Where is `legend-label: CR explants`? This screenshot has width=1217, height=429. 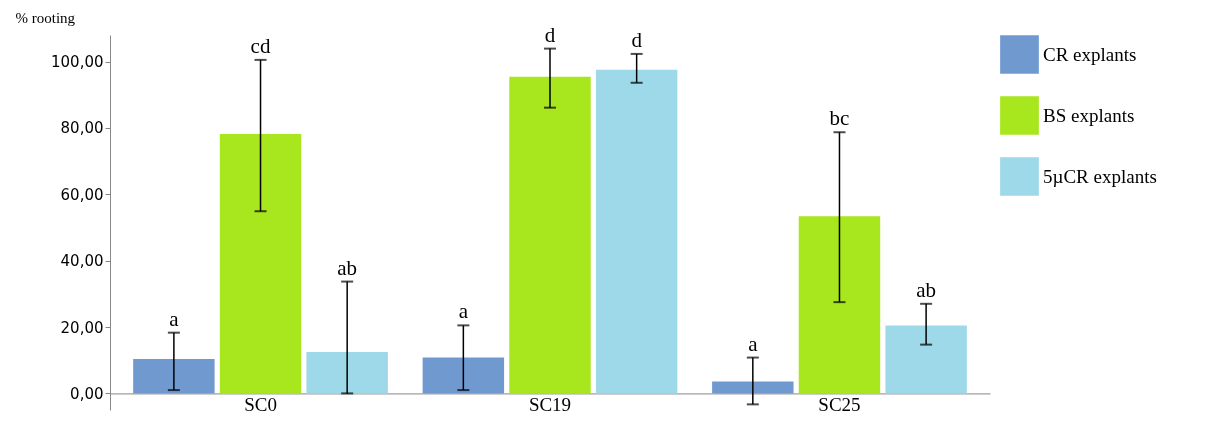 legend-label: CR explants is located at coordinates (1090, 54).